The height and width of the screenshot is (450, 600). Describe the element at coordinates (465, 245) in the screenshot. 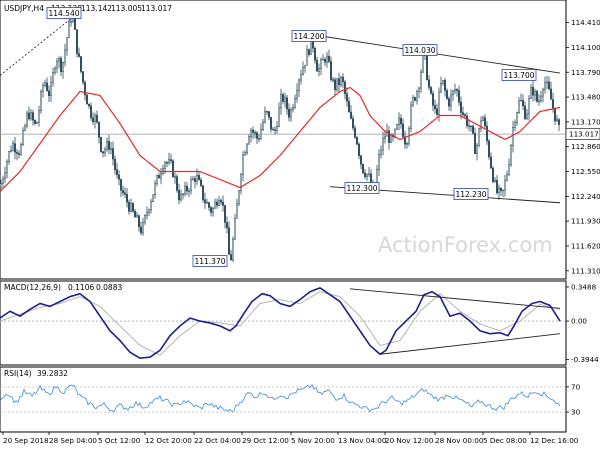

I see `watermark: ActionForex.com` at that location.